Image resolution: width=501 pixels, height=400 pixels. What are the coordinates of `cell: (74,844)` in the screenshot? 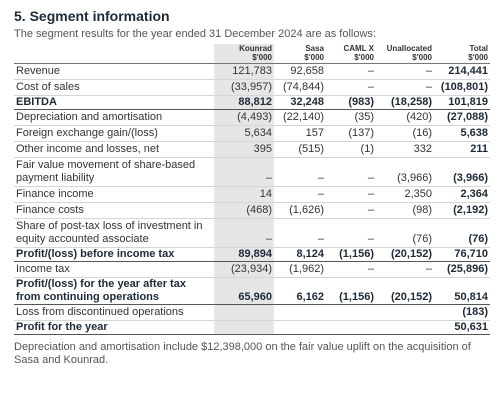 It's located at (300, 87).